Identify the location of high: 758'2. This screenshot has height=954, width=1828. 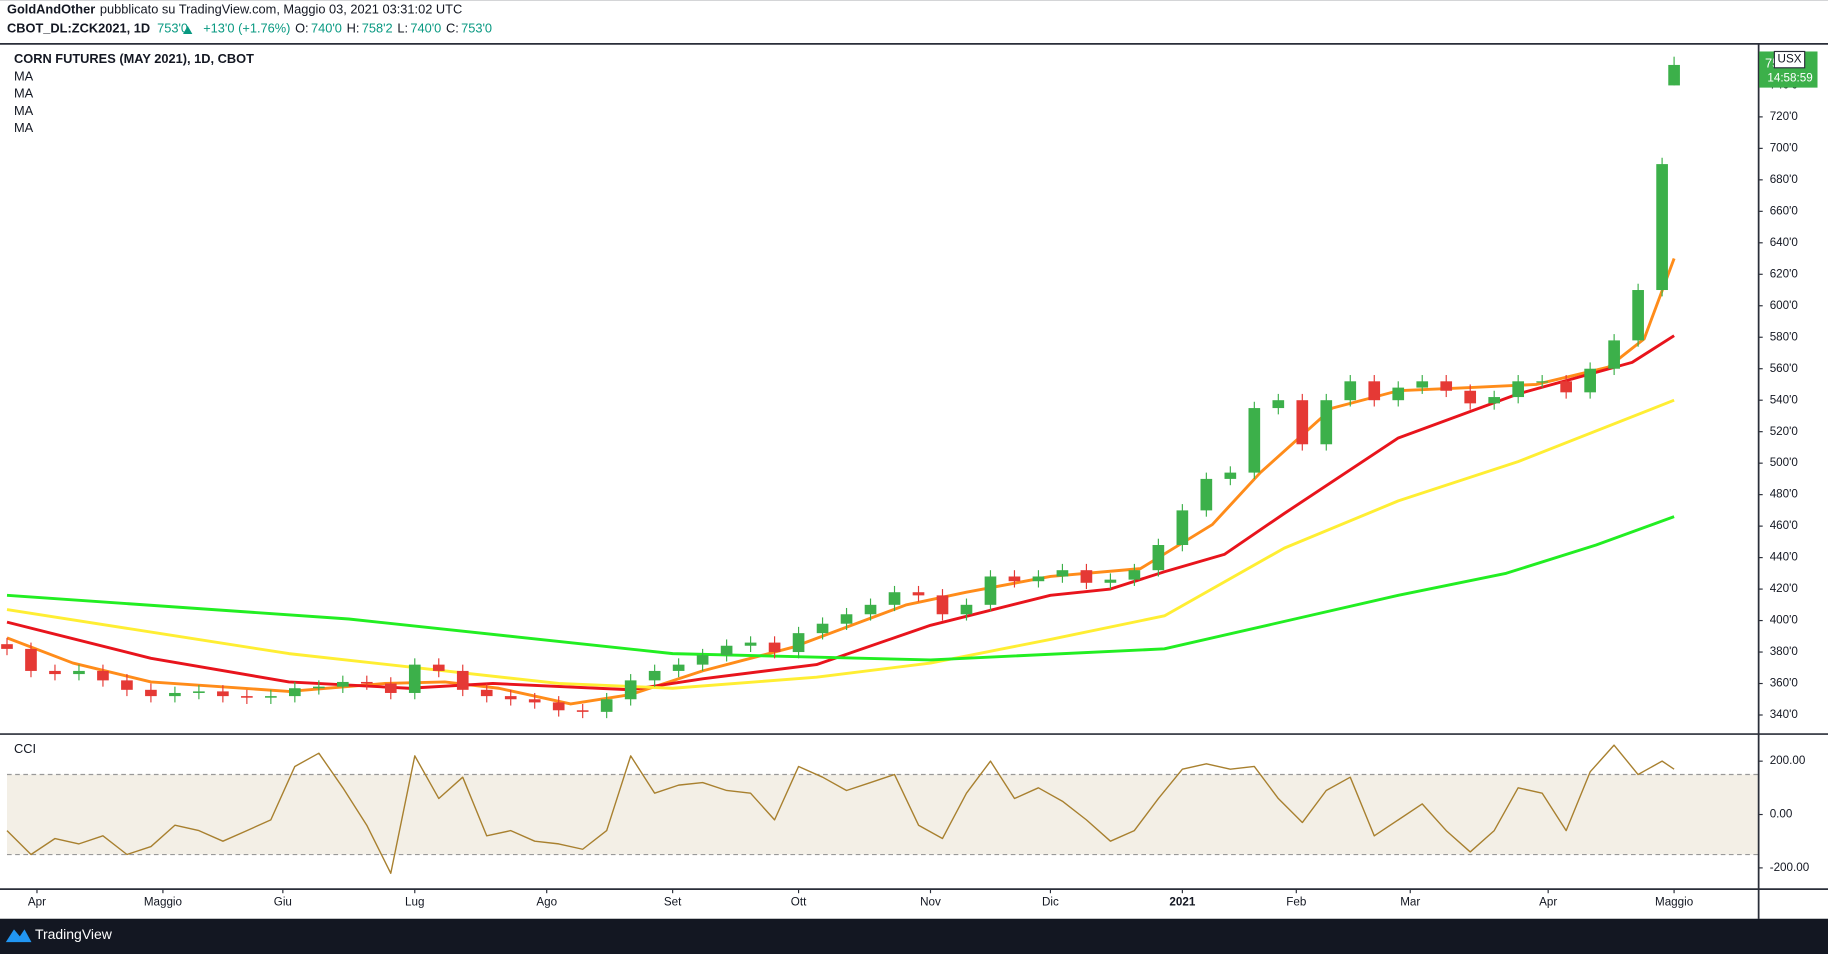
(377, 28).